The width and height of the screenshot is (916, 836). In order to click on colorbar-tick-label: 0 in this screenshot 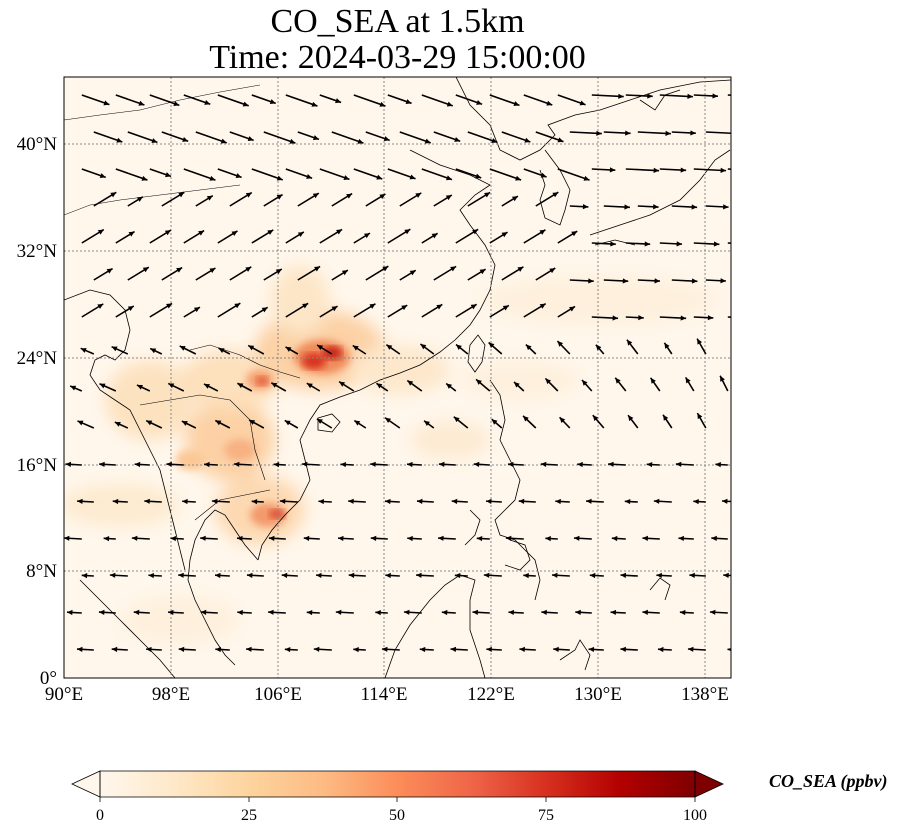, I will do `click(100, 815)`.